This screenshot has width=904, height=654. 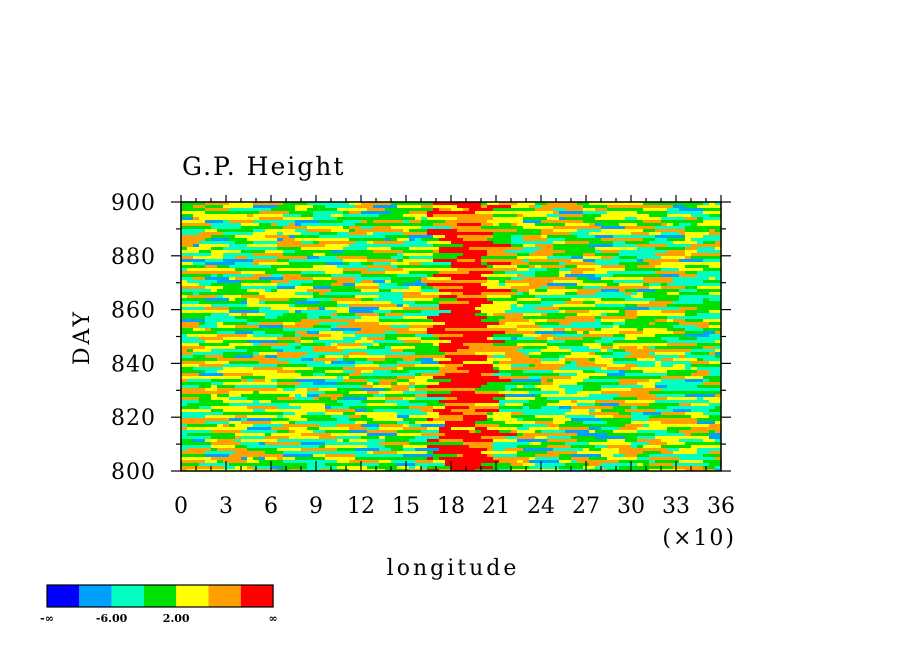 I want to click on x-tick-label: 3, so click(x=226, y=506).